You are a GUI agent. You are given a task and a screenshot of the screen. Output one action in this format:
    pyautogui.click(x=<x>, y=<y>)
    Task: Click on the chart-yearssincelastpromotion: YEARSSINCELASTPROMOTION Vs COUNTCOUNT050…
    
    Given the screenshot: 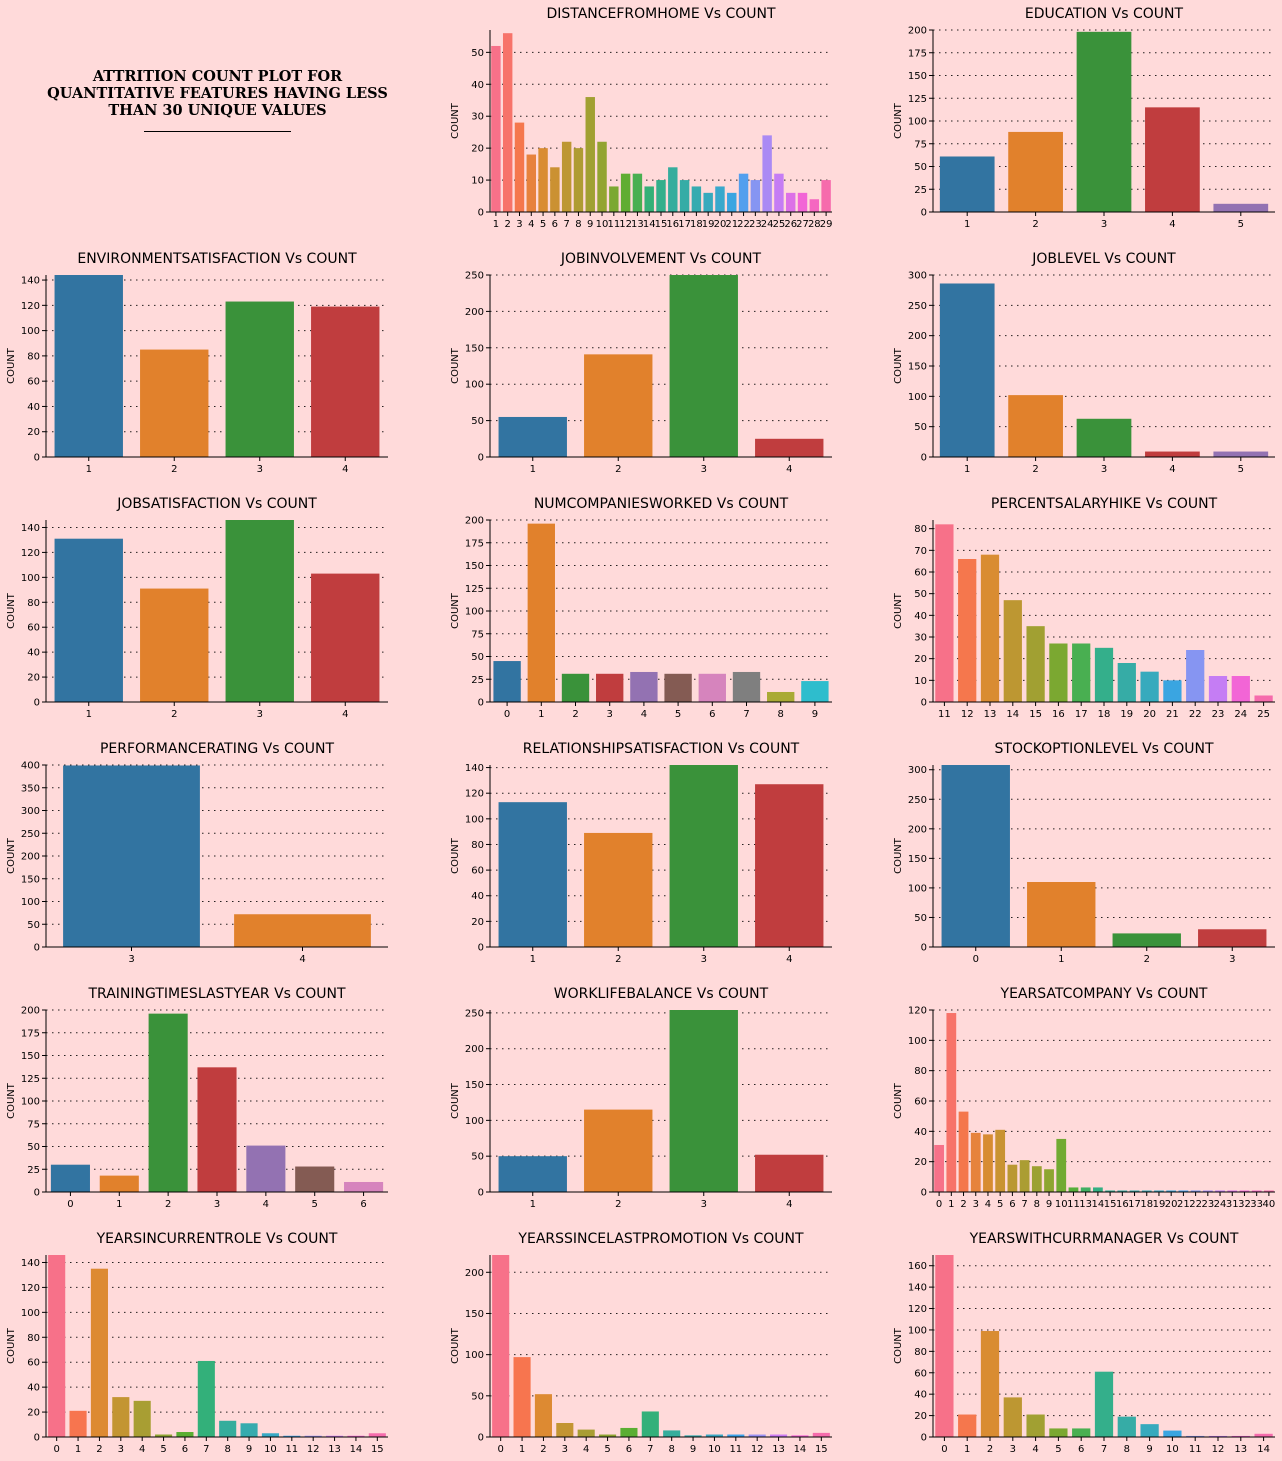 What is the action you would take?
    pyautogui.click(x=641, y=1343)
    